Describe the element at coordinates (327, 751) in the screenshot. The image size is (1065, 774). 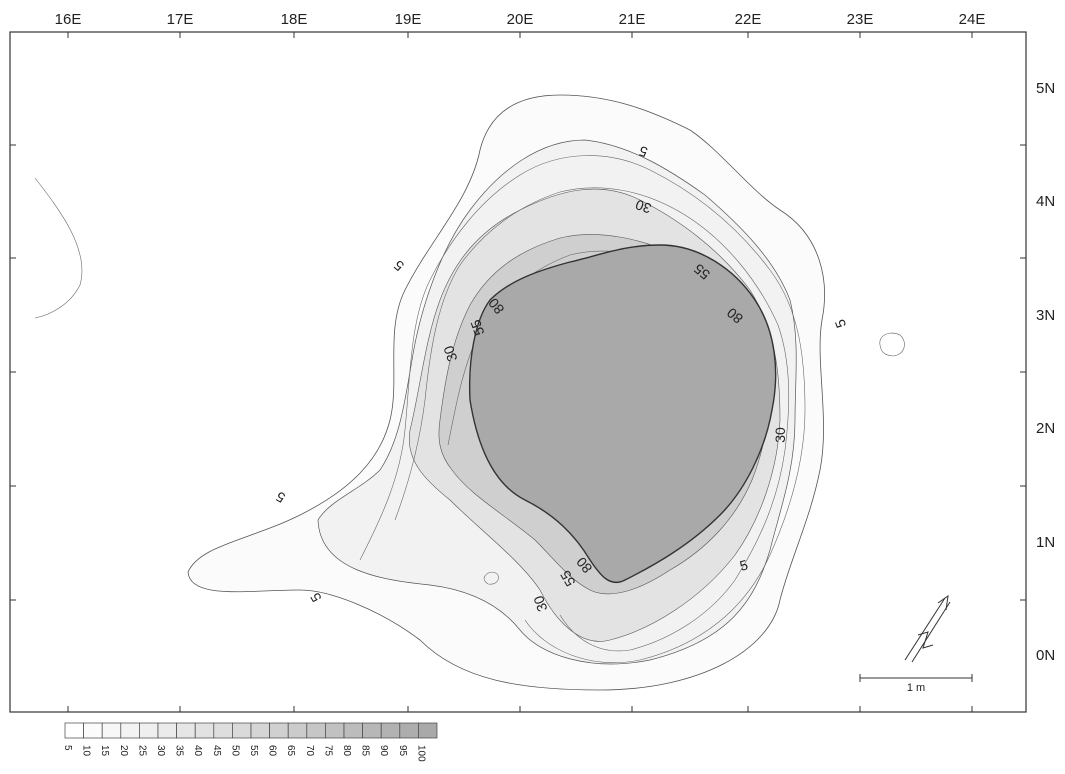
I see `legend-label: 75` at that location.